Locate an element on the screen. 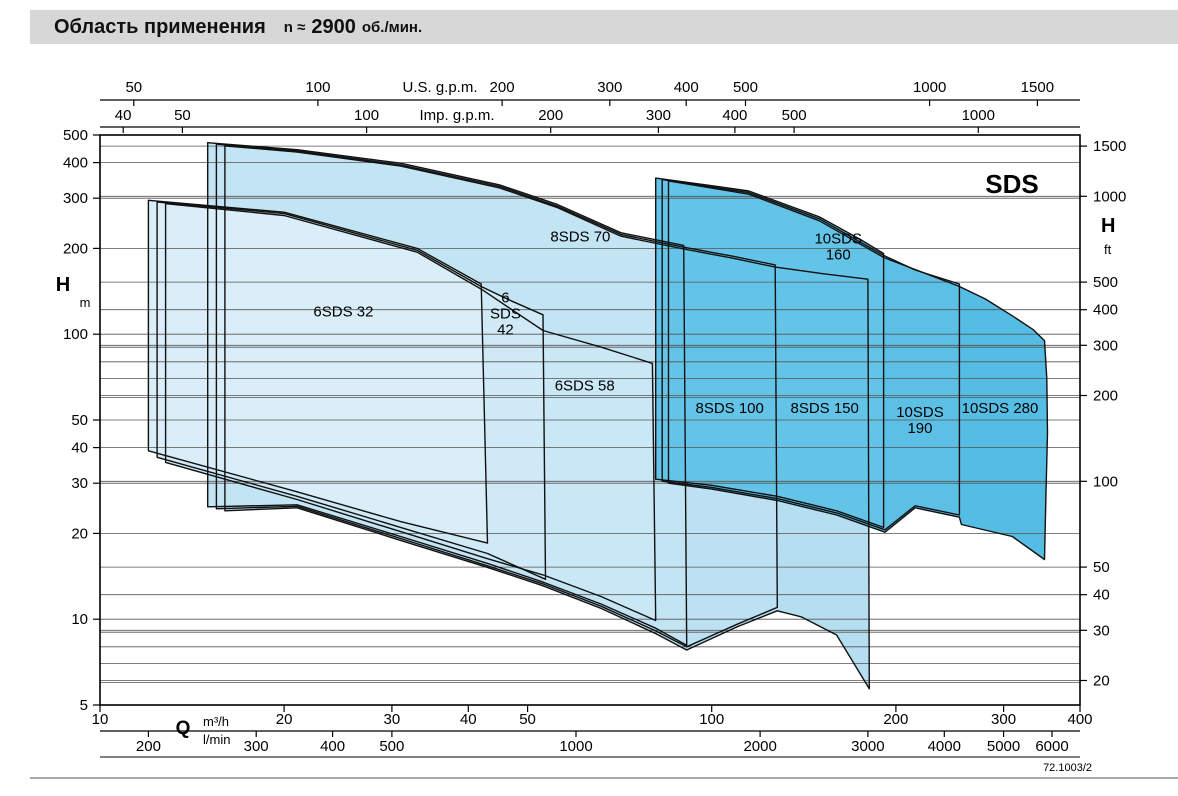 Image resolution: width=1178 pixels, height=796 pixels. y-left-tick-label: 100 is located at coordinates (75, 334).